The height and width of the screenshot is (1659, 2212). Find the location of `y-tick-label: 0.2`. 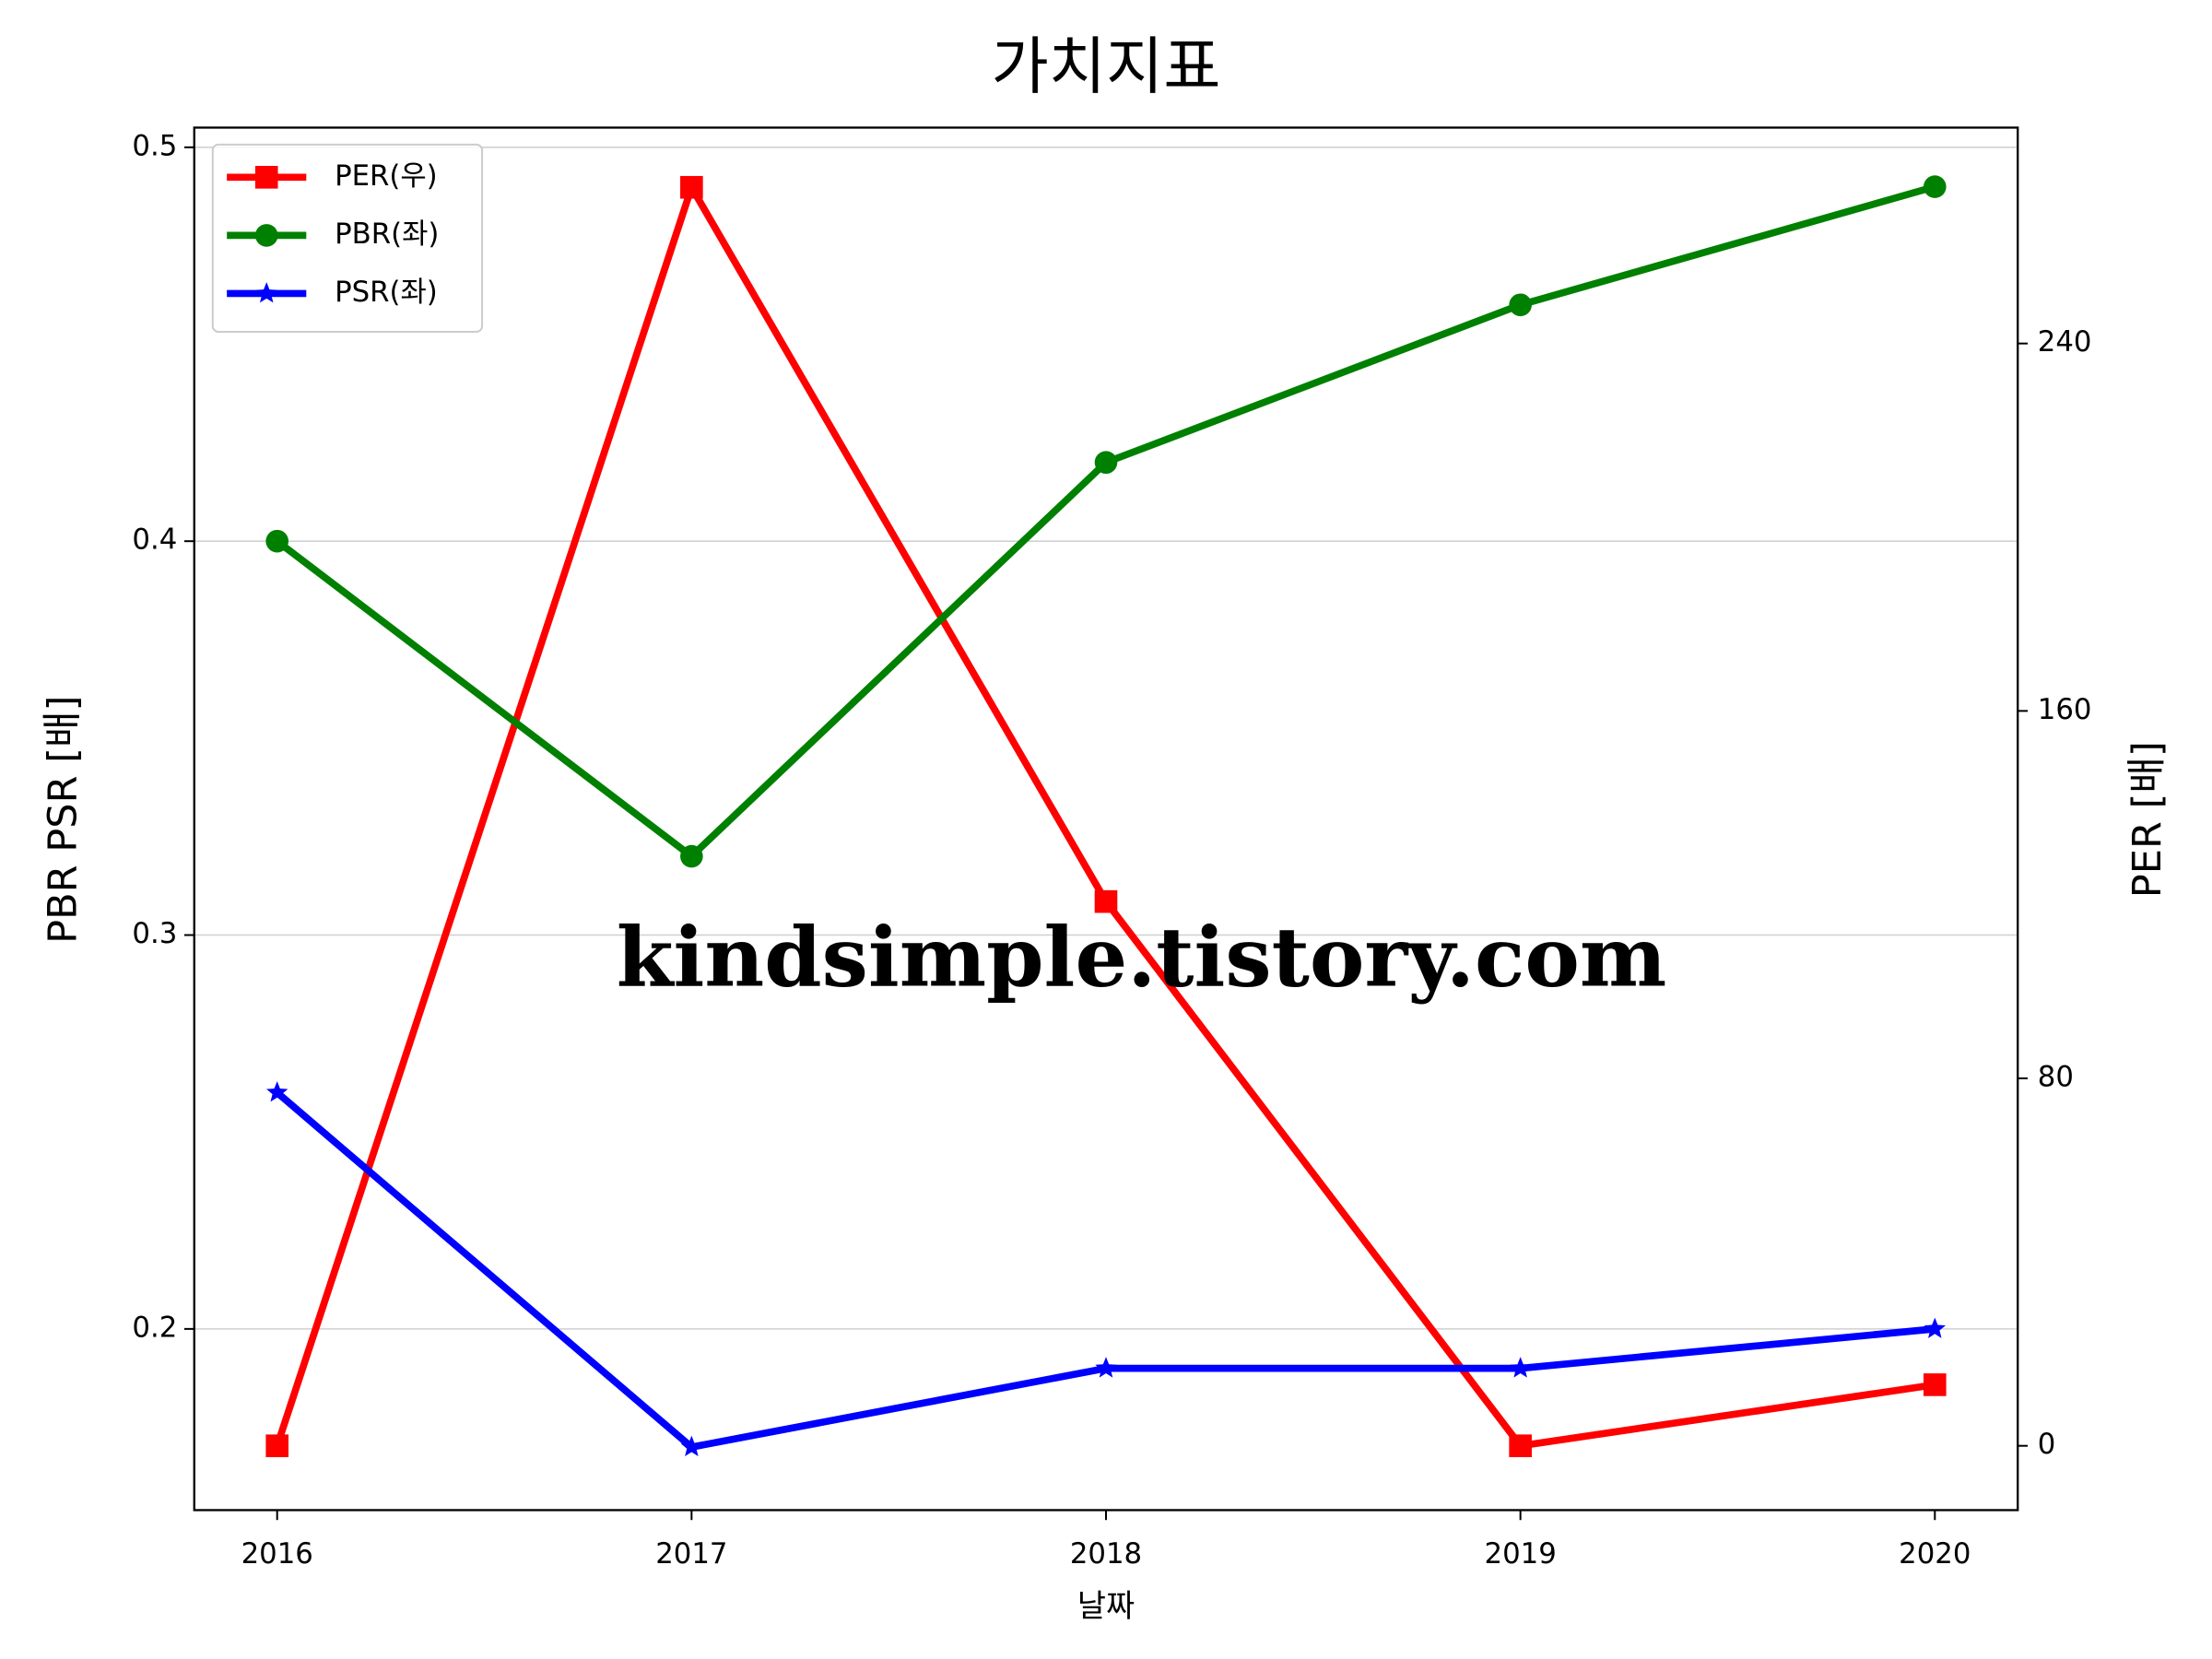

y-tick-label: 0.2 is located at coordinates (154, 1327).